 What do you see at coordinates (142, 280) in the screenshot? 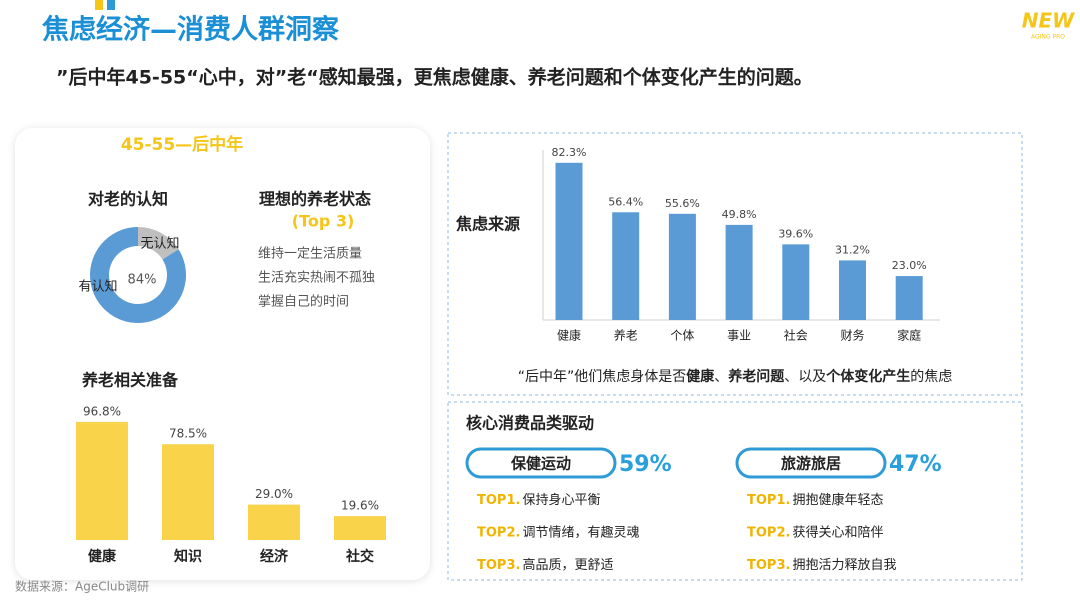
I see `value-label: 84%` at bounding box center [142, 280].